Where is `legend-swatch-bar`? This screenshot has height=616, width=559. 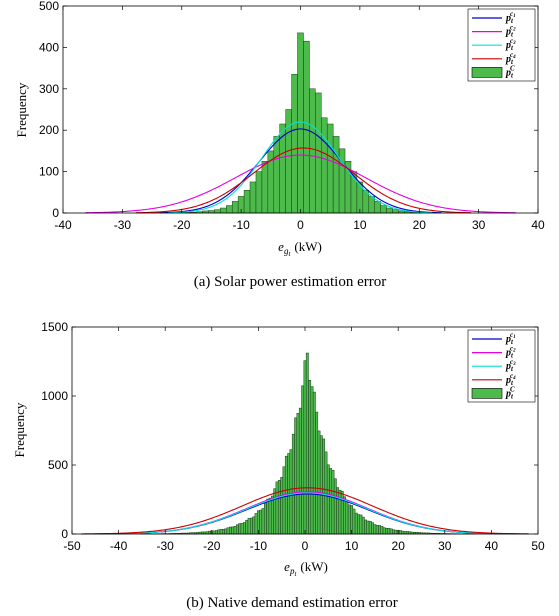
legend-swatch-bar is located at coordinates (487, 393).